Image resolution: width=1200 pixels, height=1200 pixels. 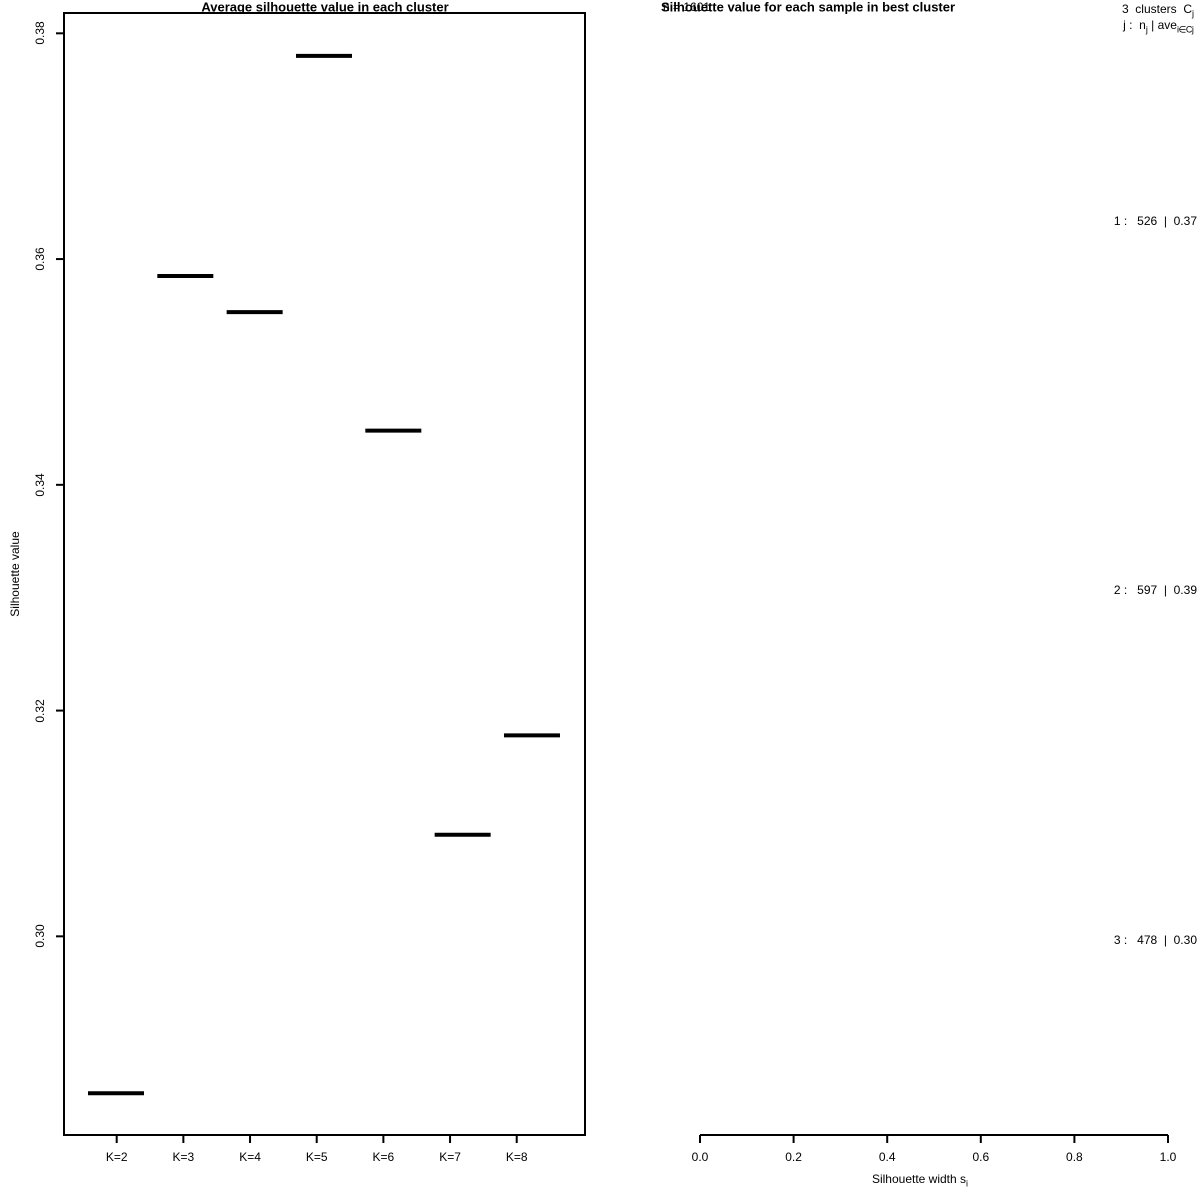 I want to click on left-x-tick-label: K=4, so click(x=250, y=1157).